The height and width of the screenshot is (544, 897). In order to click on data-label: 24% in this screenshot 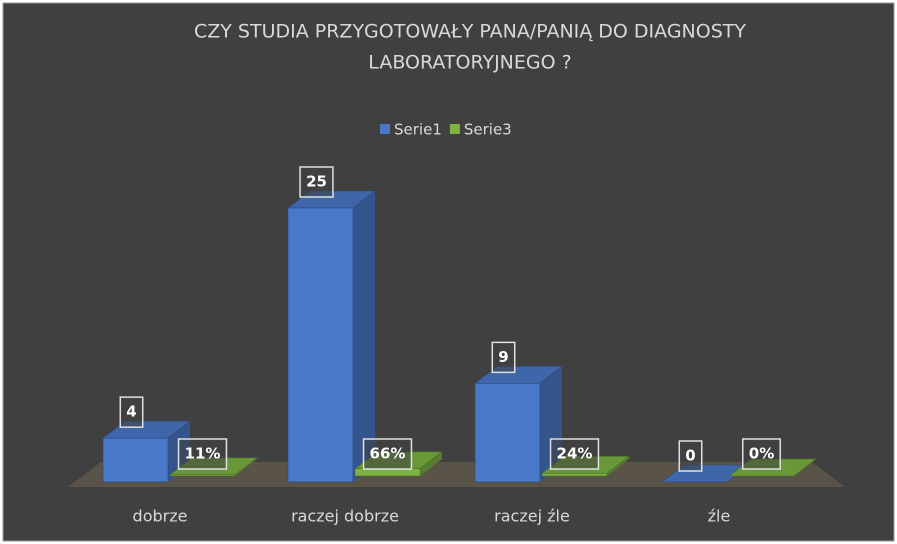, I will do `click(575, 454)`.